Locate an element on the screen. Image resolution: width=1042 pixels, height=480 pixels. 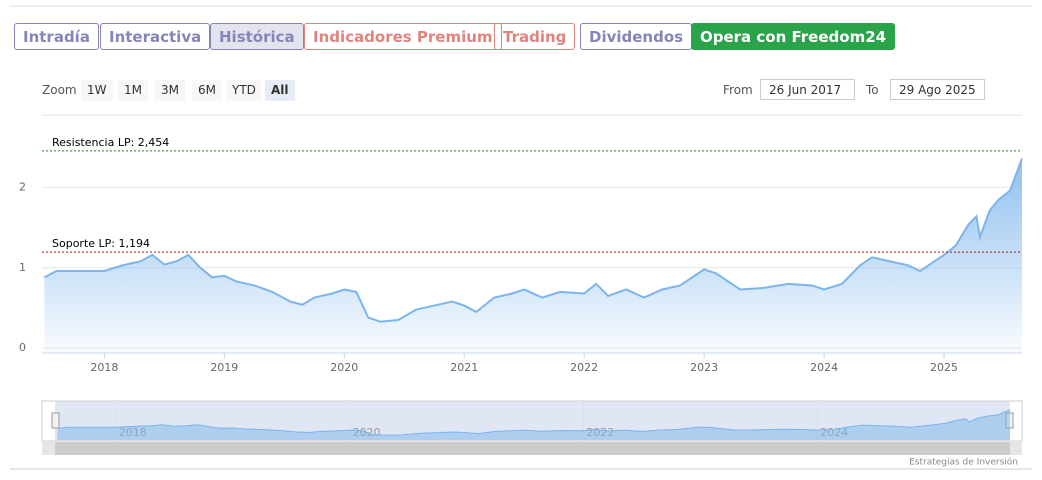
to-input: 29 Ago 2025 is located at coordinates (937, 89).